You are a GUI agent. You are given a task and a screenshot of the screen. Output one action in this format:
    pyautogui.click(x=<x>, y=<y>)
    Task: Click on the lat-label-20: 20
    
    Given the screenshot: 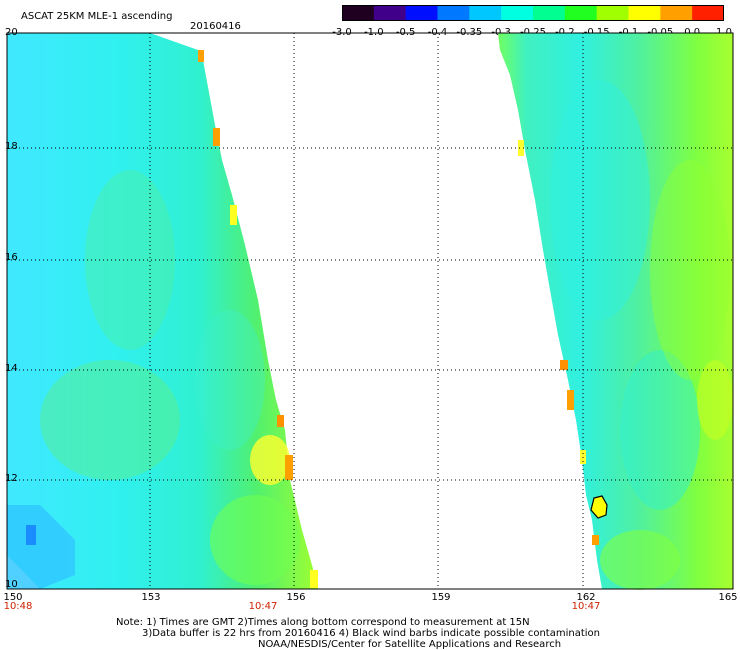 What is the action you would take?
    pyautogui.click(x=11, y=32)
    